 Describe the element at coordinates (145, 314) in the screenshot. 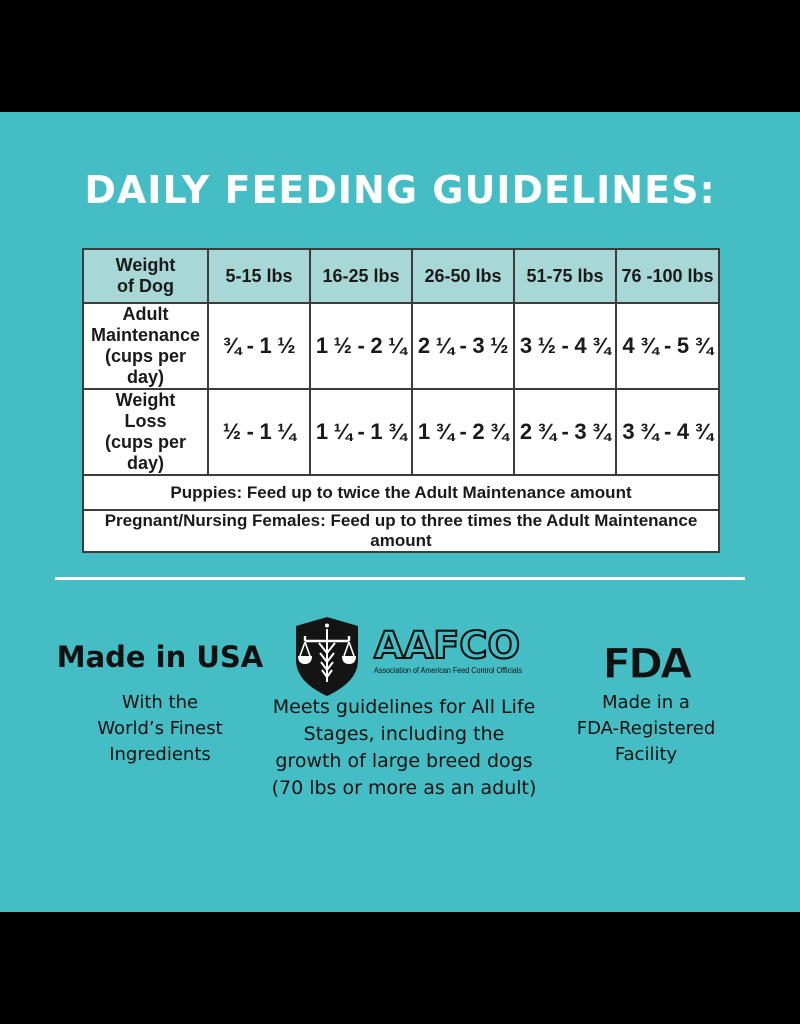

I see `row-label-line: Adult` at that location.